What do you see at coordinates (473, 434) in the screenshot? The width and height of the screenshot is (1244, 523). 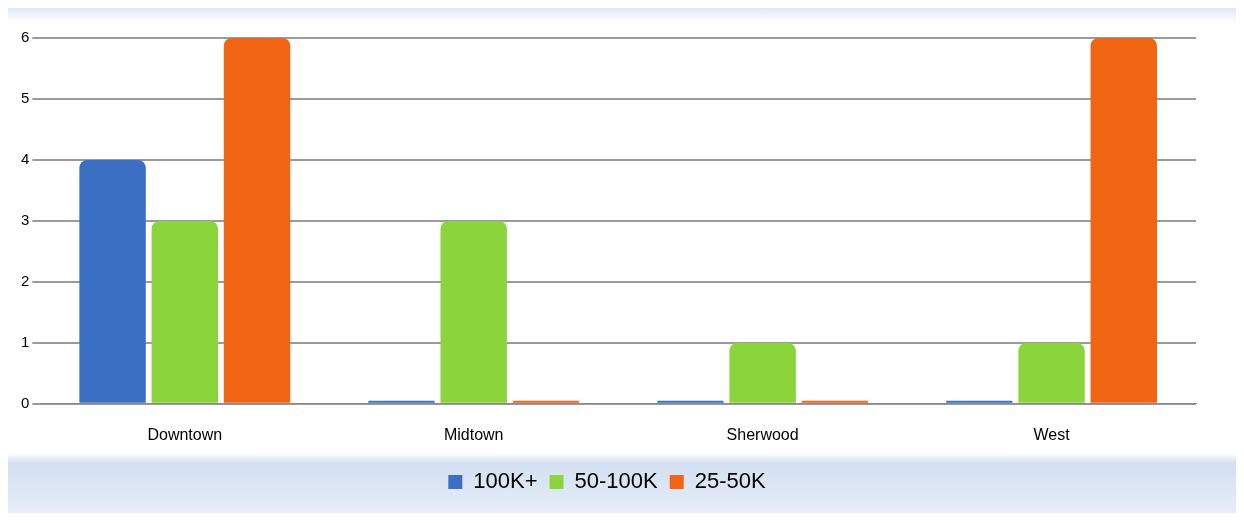 I see `x-tick-label: Midtown` at bounding box center [473, 434].